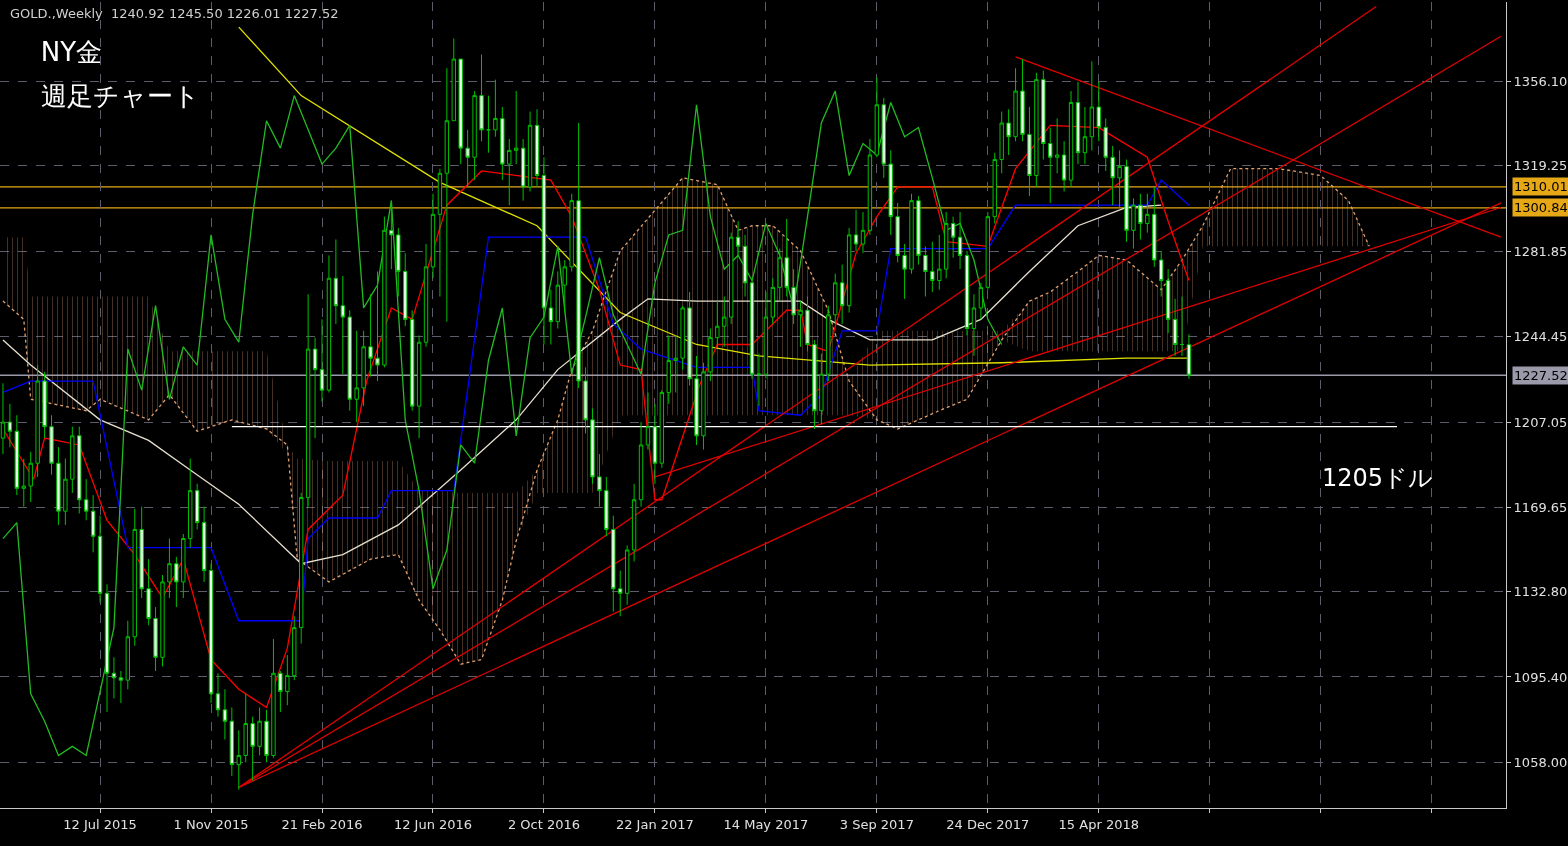  Describe the element at coordinates (1540, 82) in the screenshot. I see `y-tick-label: 1356.10` at that location.